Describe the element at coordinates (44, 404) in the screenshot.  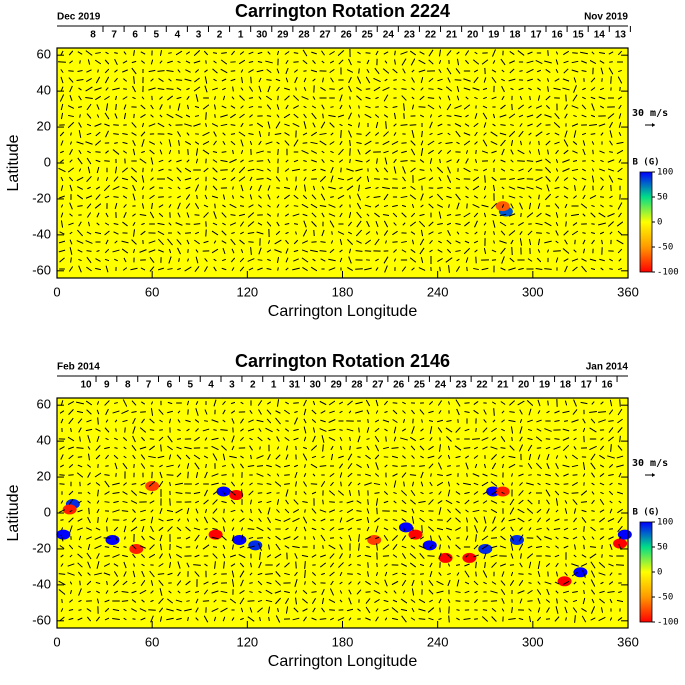
I see `y-tick-label: 60` at that location.